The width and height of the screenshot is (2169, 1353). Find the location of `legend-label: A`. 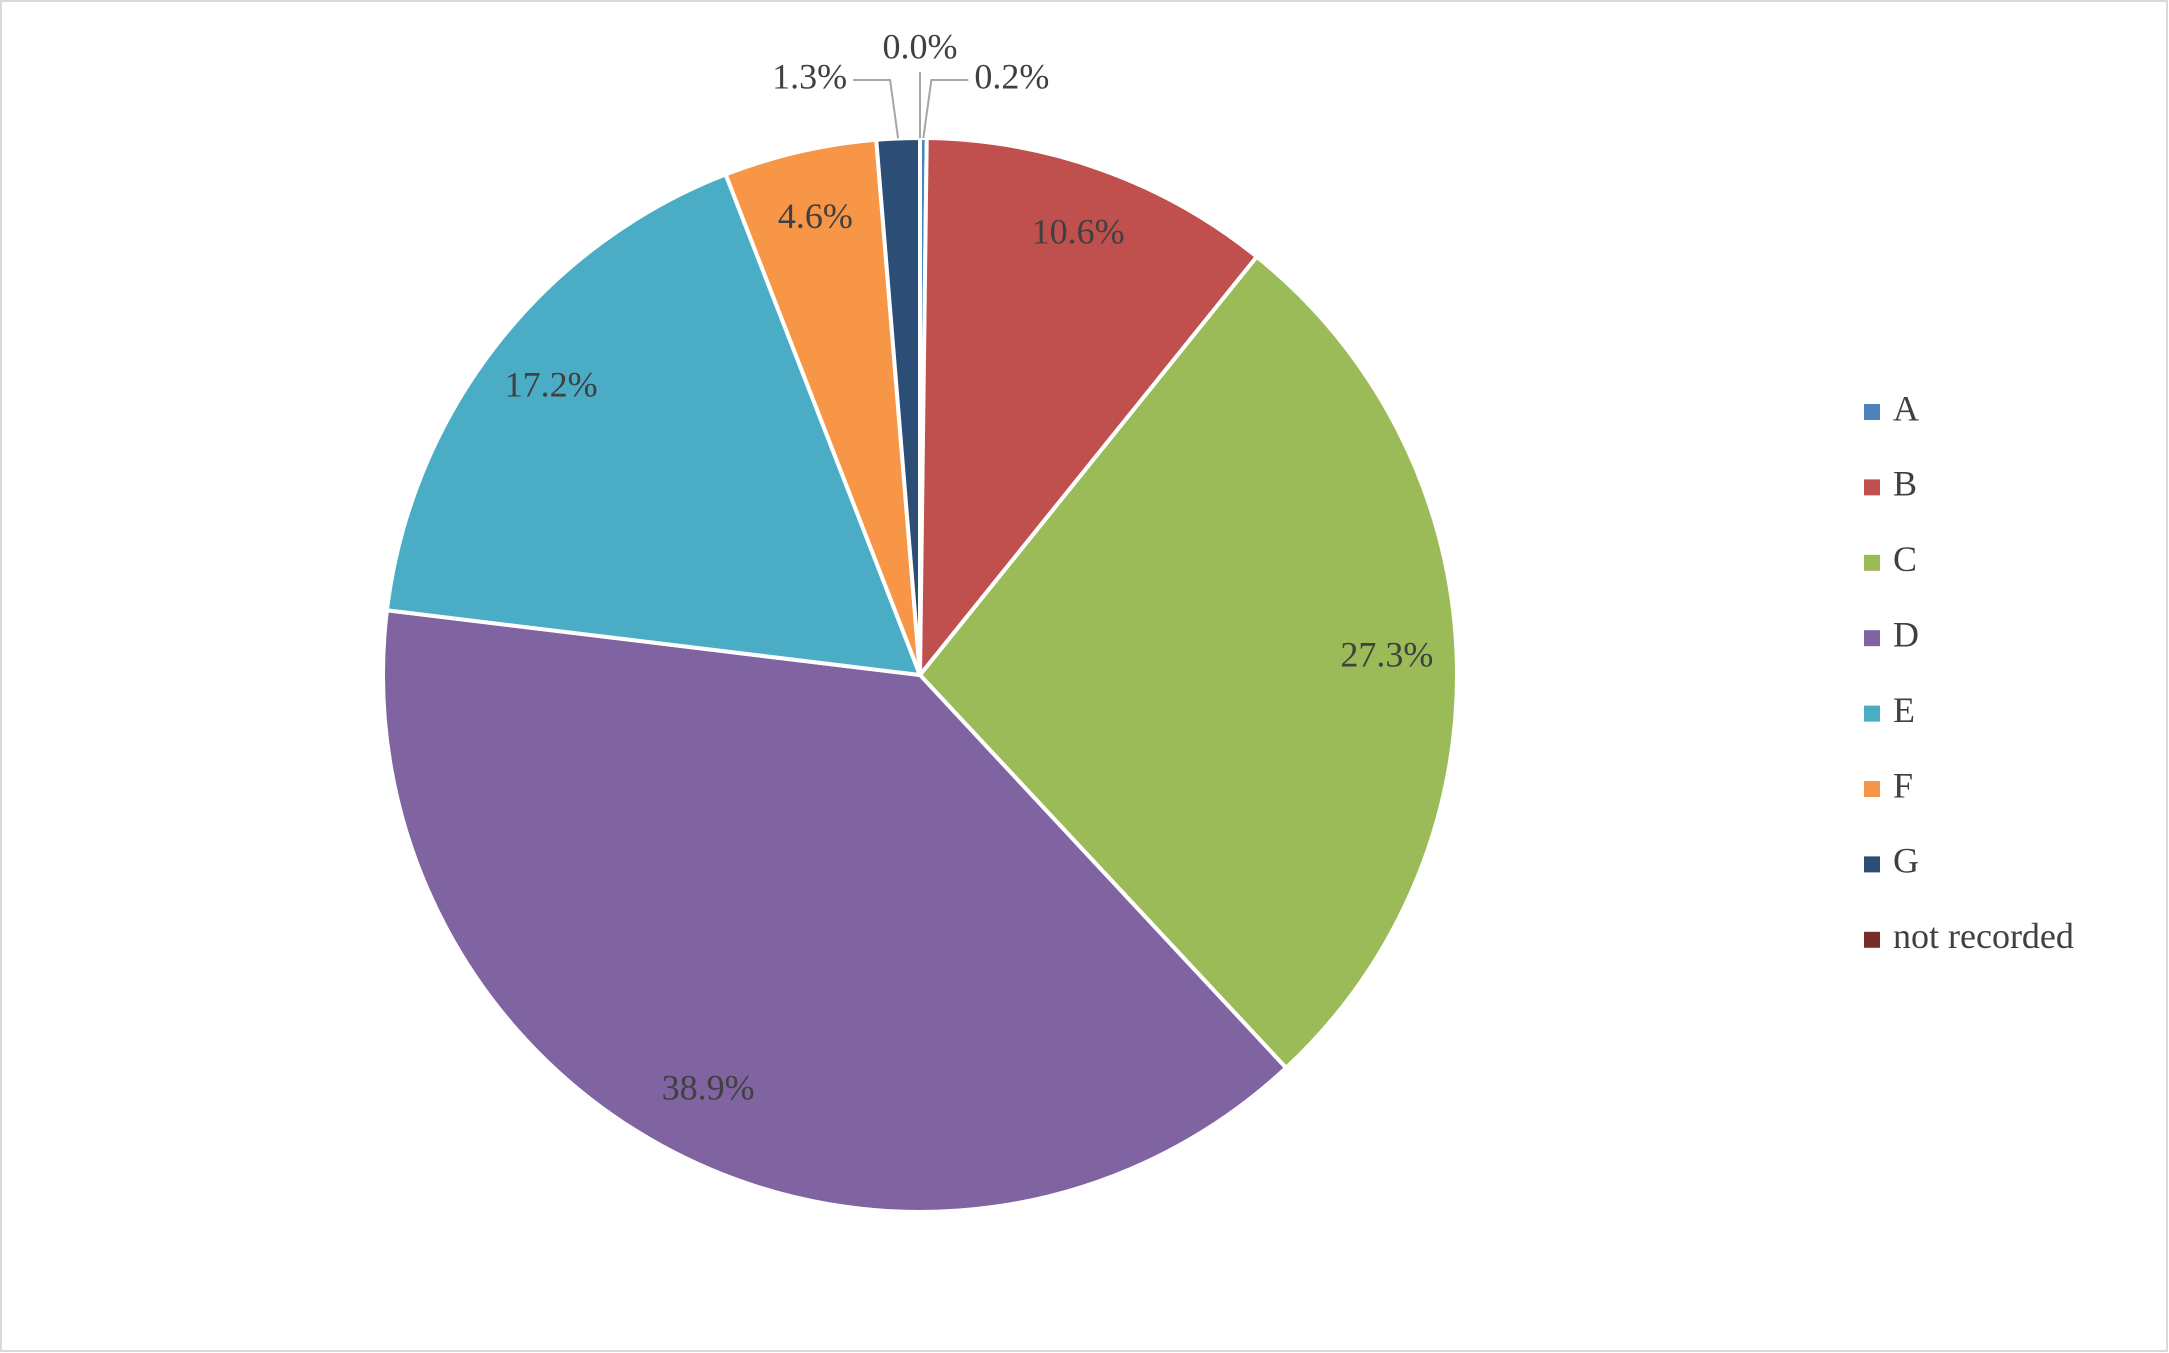

legend-label: A is located at coordinates (1906, 408).